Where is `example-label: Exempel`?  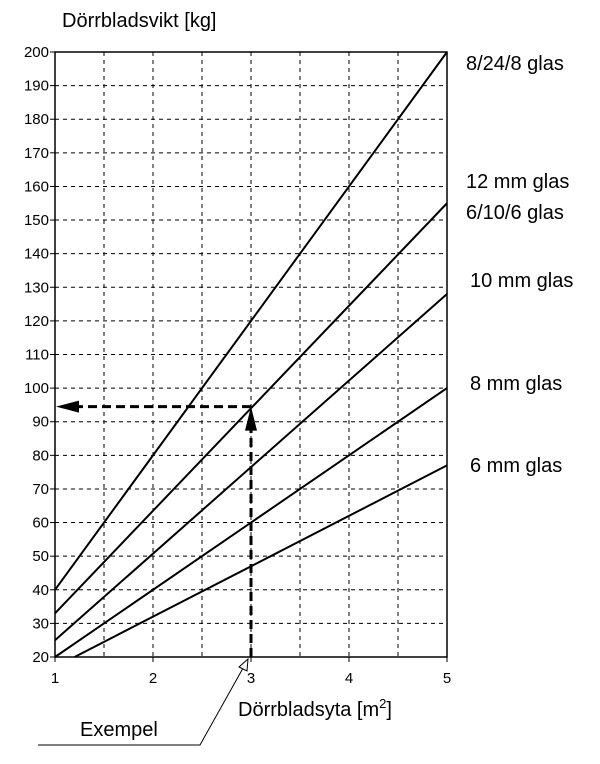
example-label: Exempel is located at coordinates (119, 730).